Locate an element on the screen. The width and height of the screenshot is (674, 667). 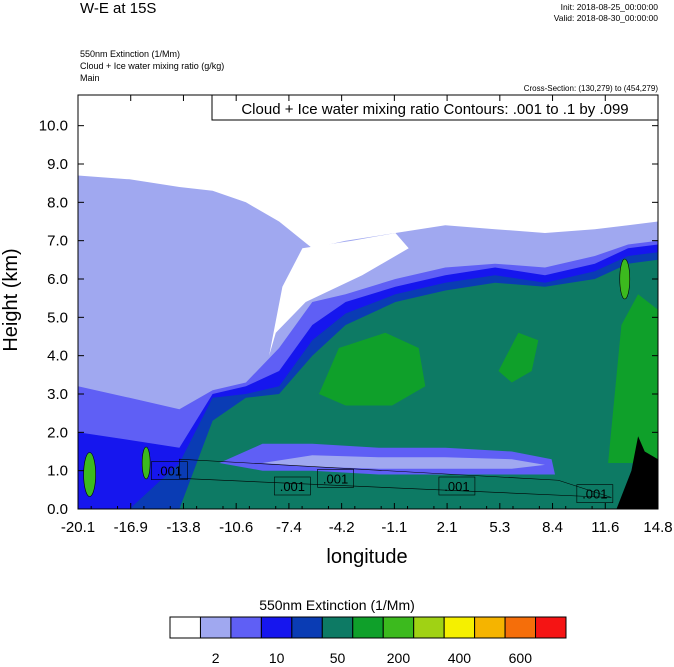
contour-label-3: .001 is located at coordinates (335, 478).